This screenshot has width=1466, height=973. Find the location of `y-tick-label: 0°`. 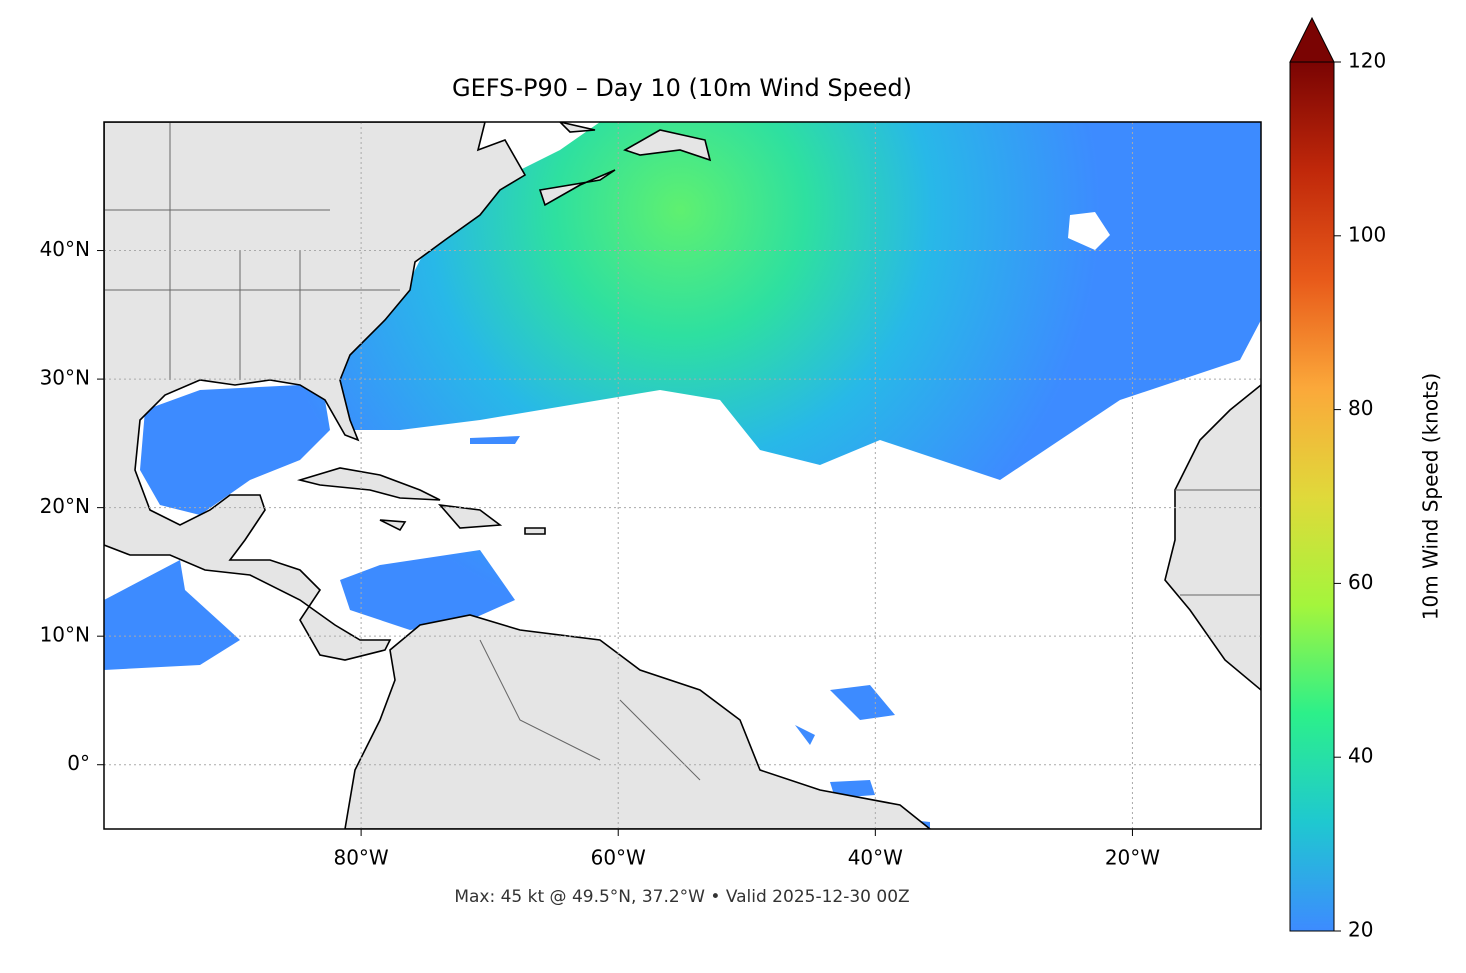

y-tick-label: 0° is located at coordinates (78, 763).